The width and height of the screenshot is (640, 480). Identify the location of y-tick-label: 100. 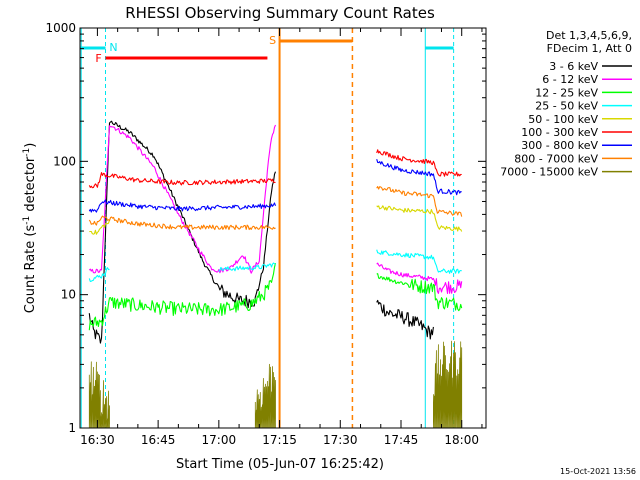
(64, 161).